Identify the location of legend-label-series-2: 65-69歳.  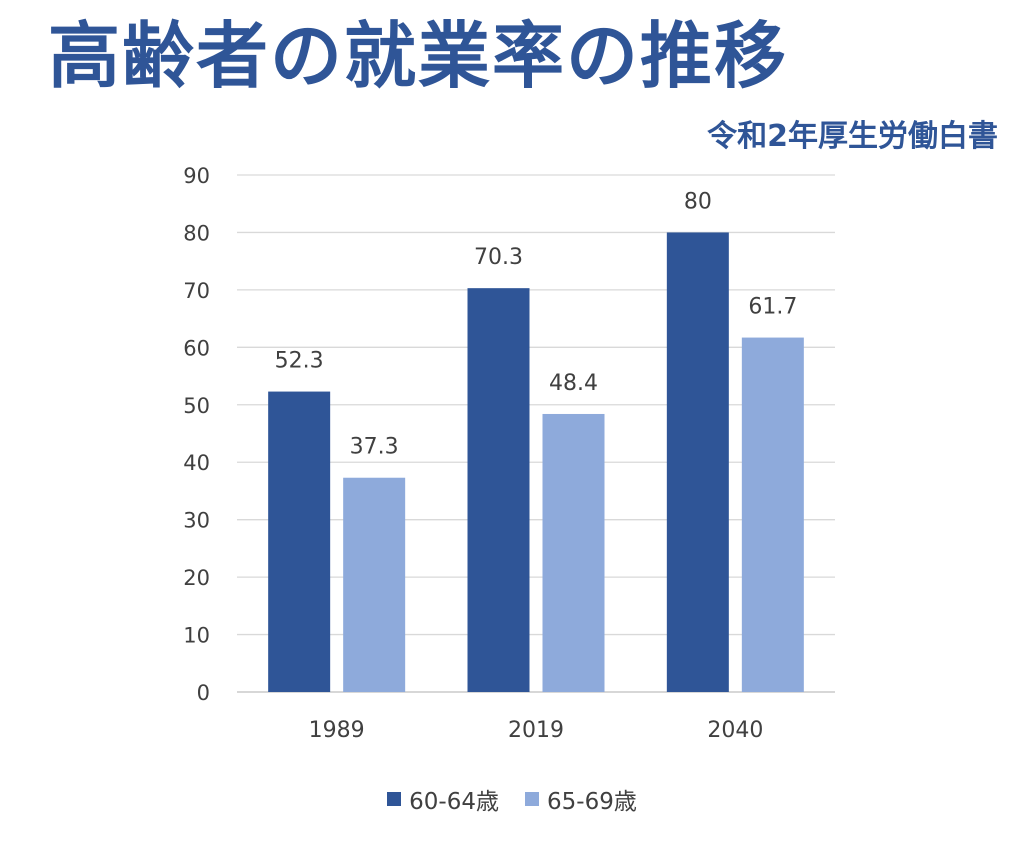
(592, 802).